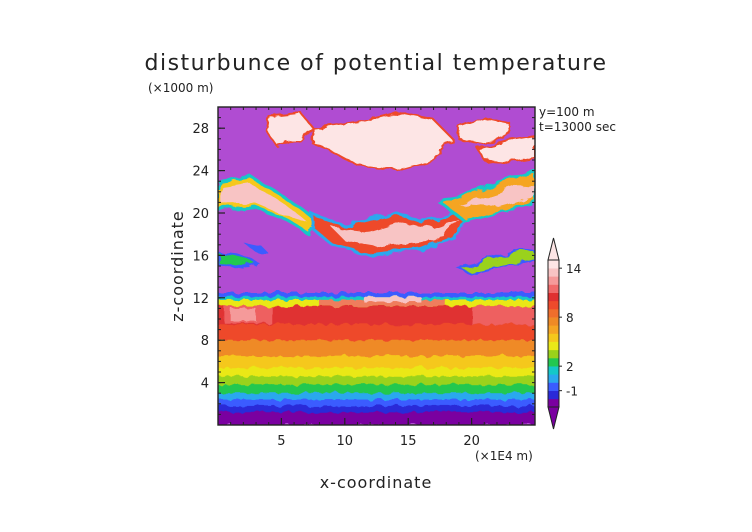  What do you see at coordinates (200, 129) in the screenshot?
I see `y-tick-label: 28` at bounding box center [200, 129].